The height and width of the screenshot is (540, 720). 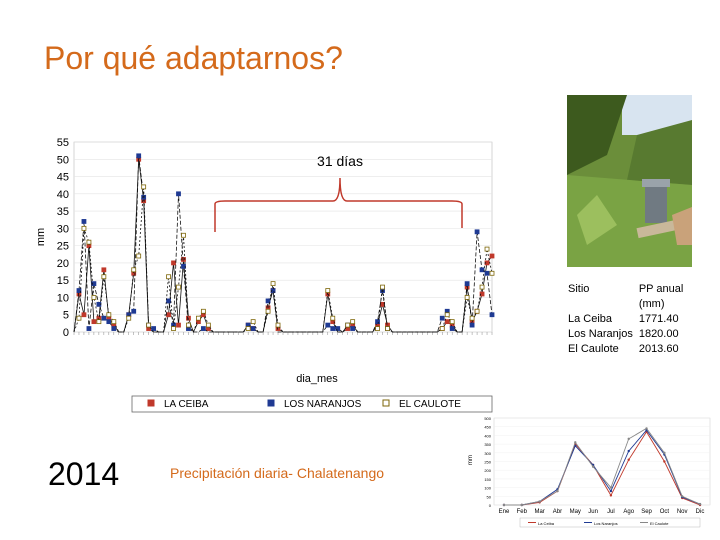 What do you see at coordinates (539, 512) in the screenshot?
I see `monthly-x-tick-label: Mar` at bounding box center [539, 512].